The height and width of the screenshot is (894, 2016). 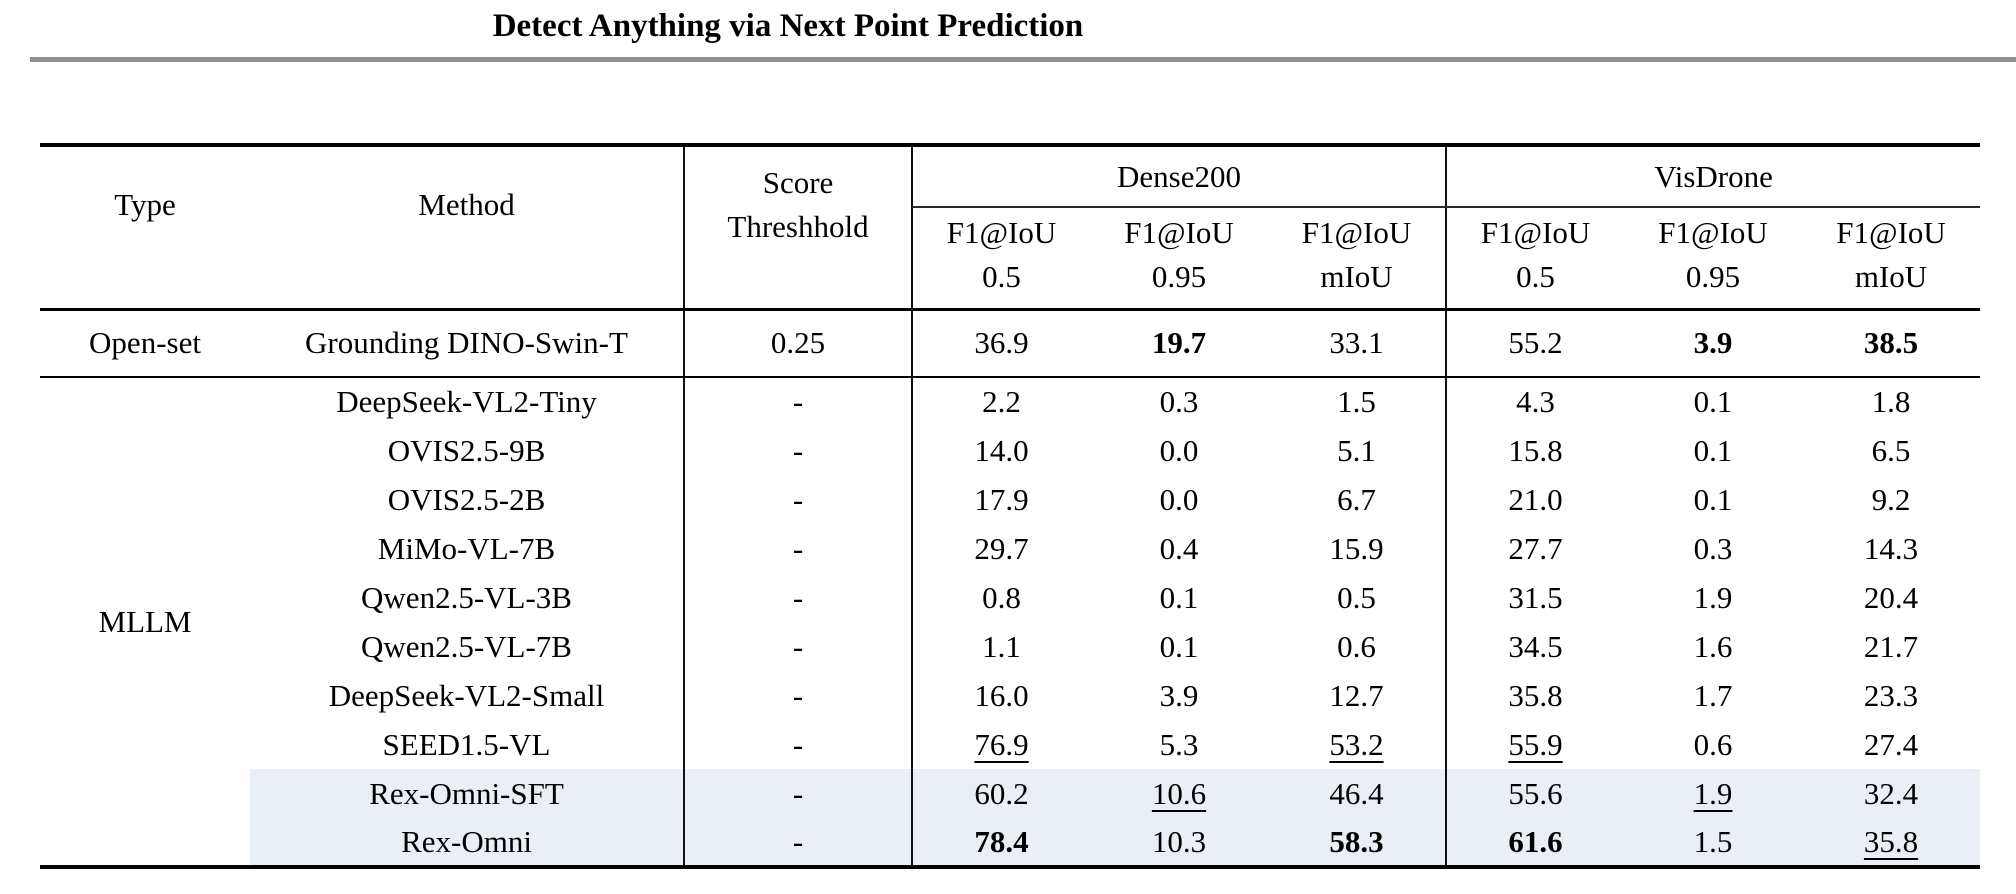 What do you see at coordinates (1535, 259) in the screenshot?
I see `metric-header-visdrone-05: F1@IoU 0.5` at bounding box center [1535, 259].